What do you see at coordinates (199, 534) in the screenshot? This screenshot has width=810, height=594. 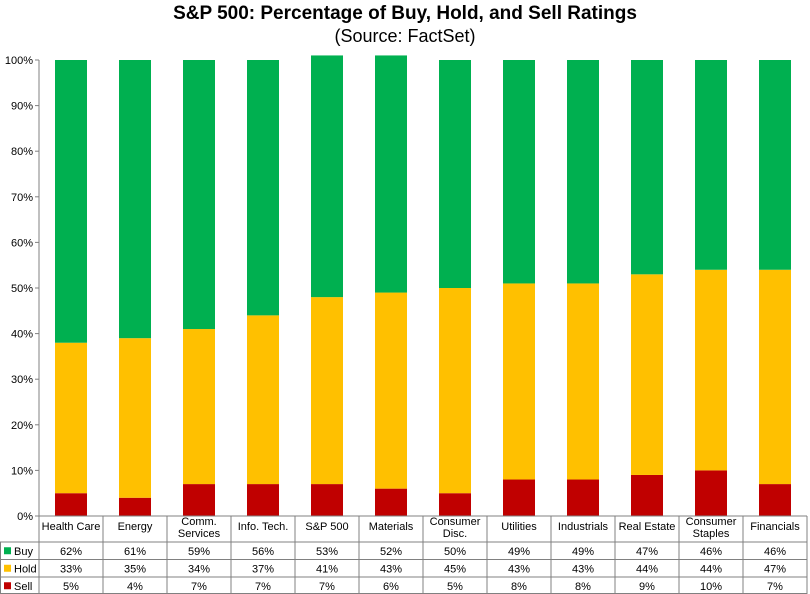 I see `x-category-label-line: Services` at bounding box center [199, 534].